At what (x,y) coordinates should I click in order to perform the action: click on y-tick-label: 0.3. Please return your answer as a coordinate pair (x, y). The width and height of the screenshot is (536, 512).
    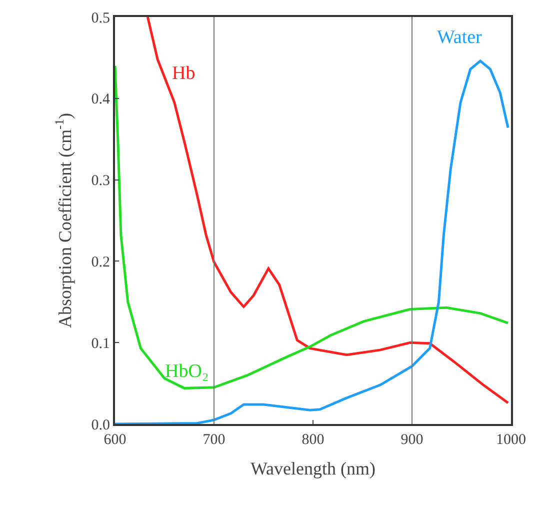
    Looking at the image, I should click on (100, 181).